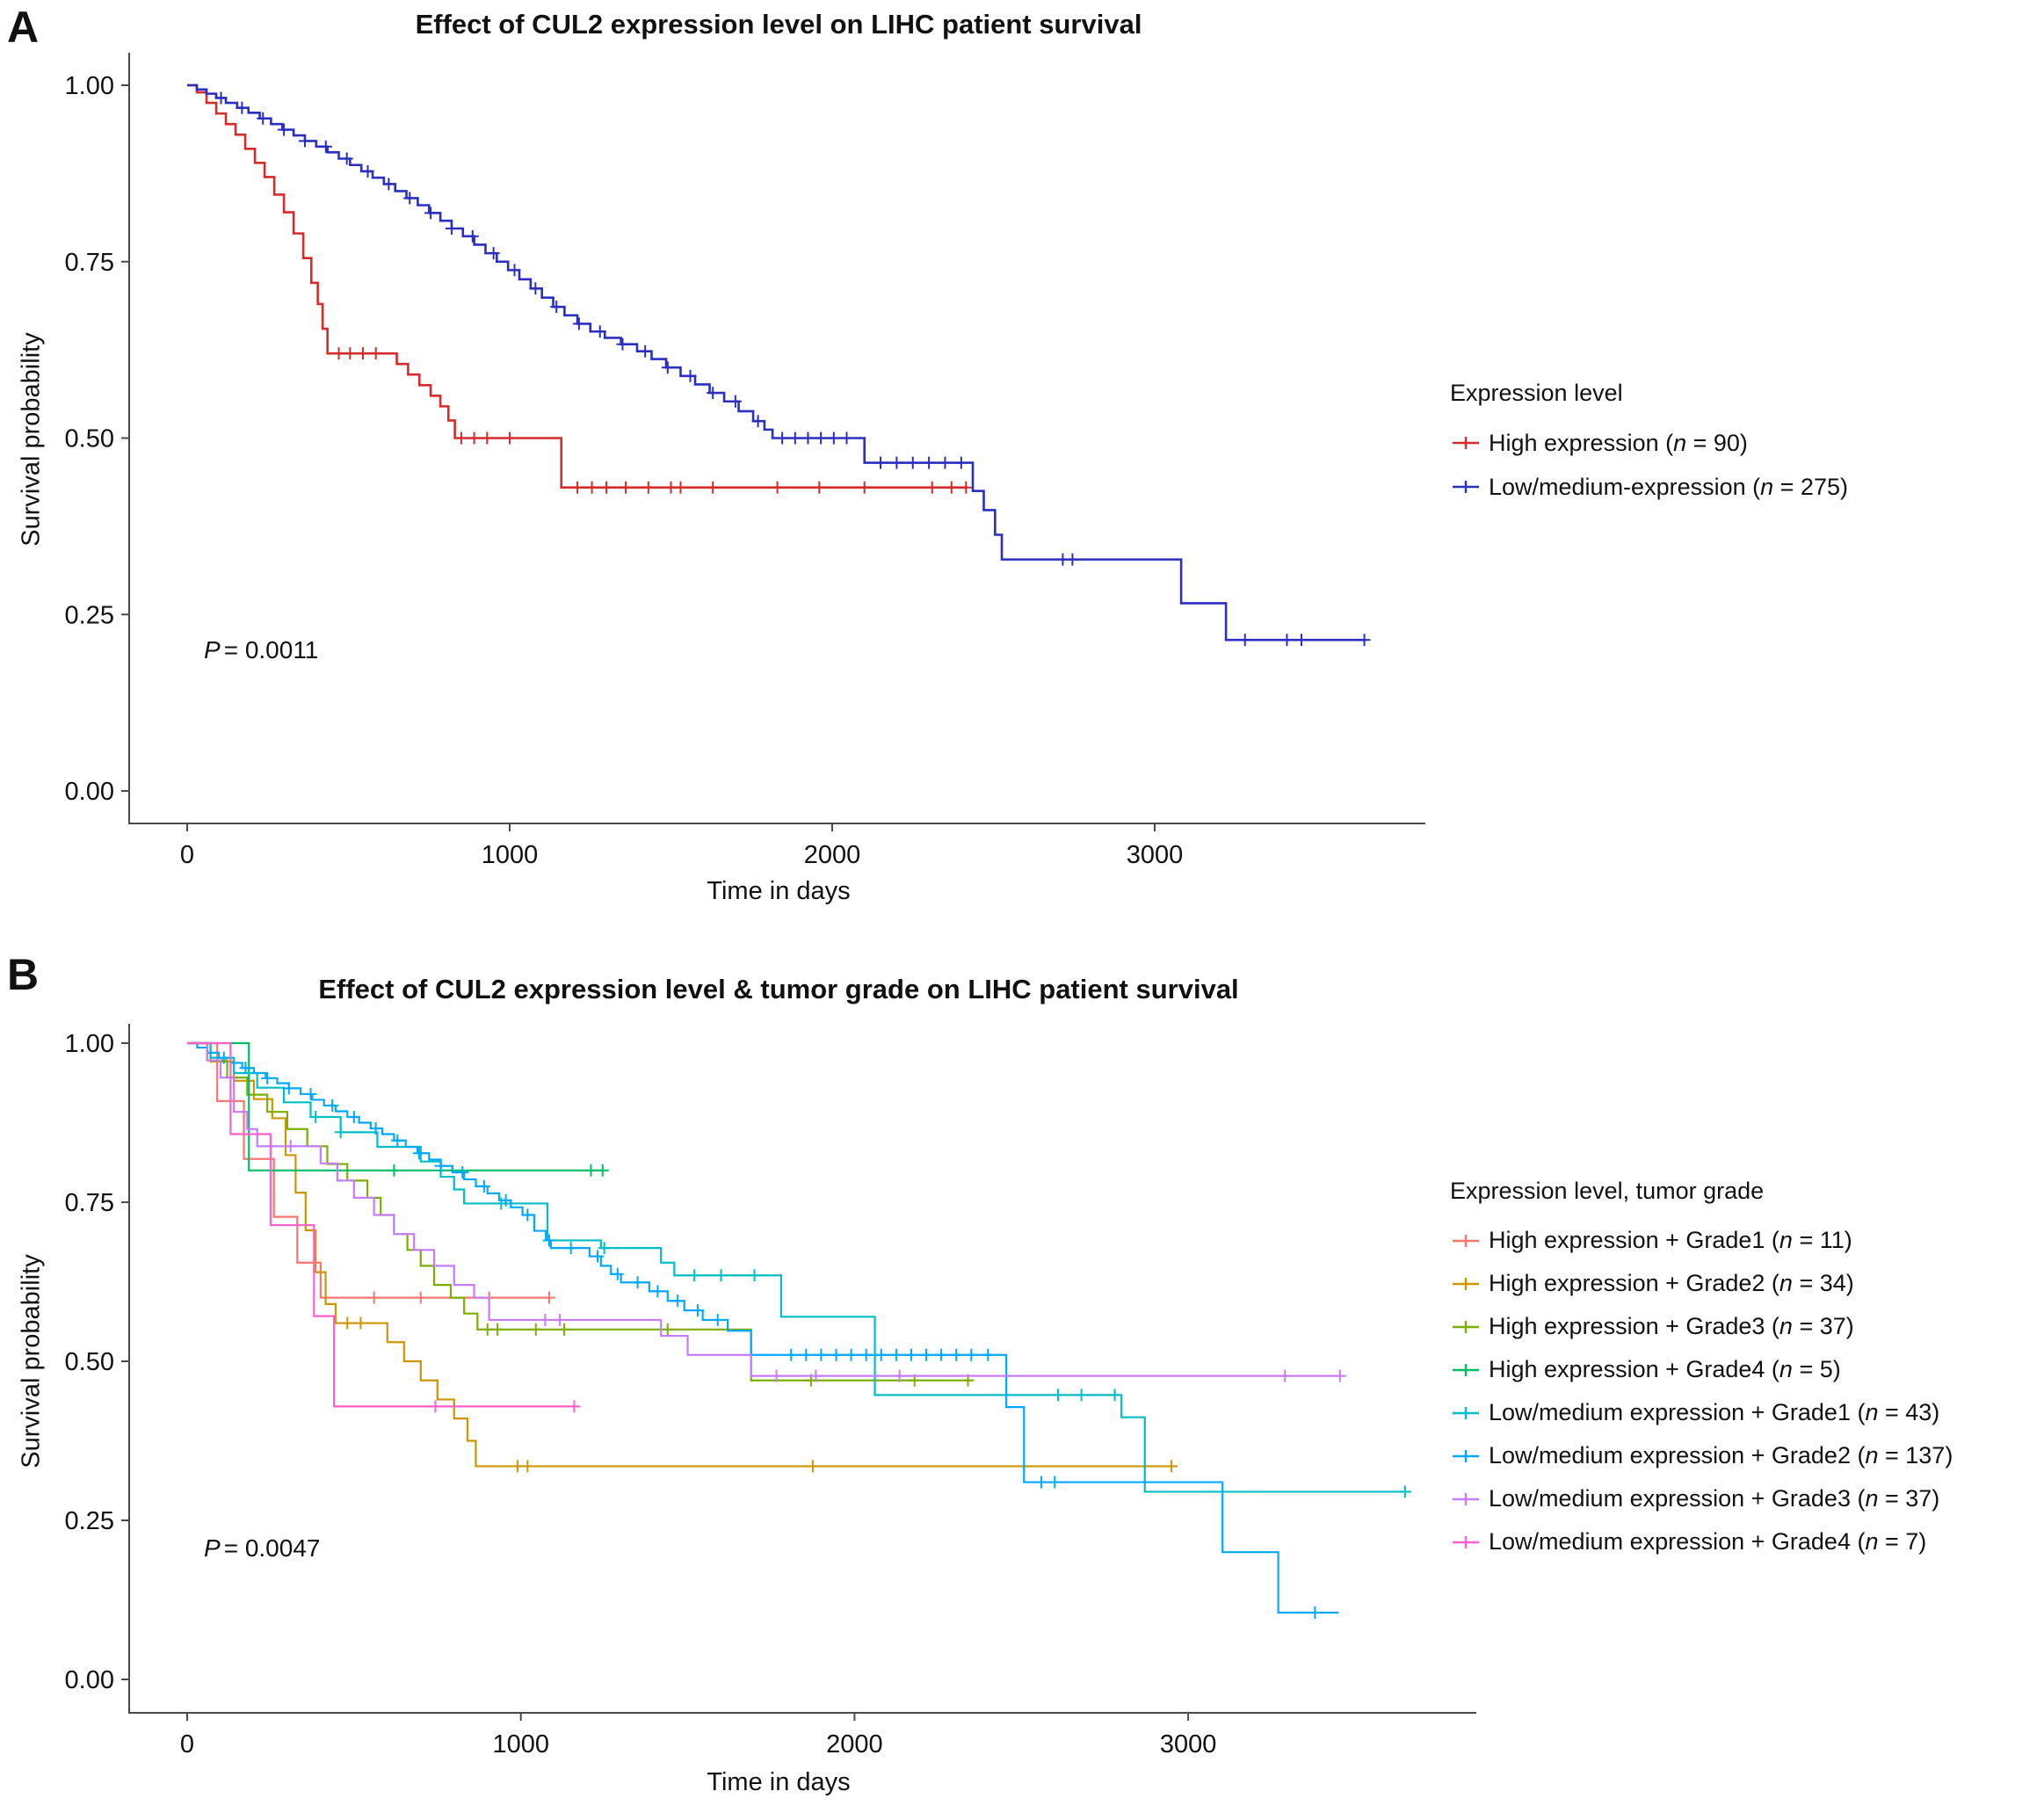 The height and width of the screenshot is (1813, 2044). What do you see at coordinates (23, 975) in the screenshot?
I see `panel-label-b: B` at bounding box center [23, 975].